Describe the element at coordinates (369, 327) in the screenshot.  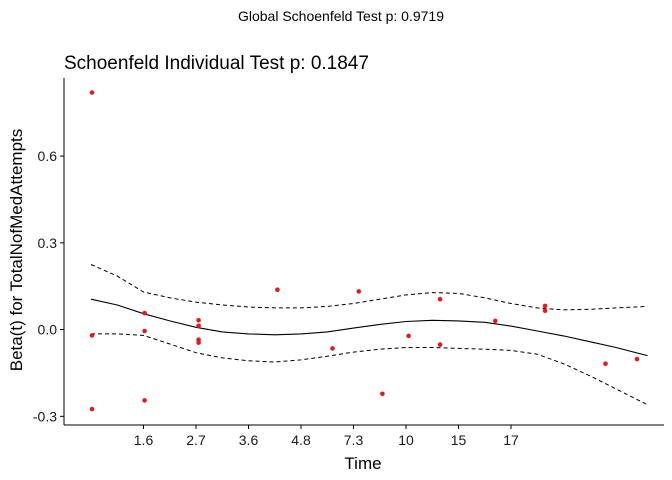
I see `smoothed-beta-line` at that location.